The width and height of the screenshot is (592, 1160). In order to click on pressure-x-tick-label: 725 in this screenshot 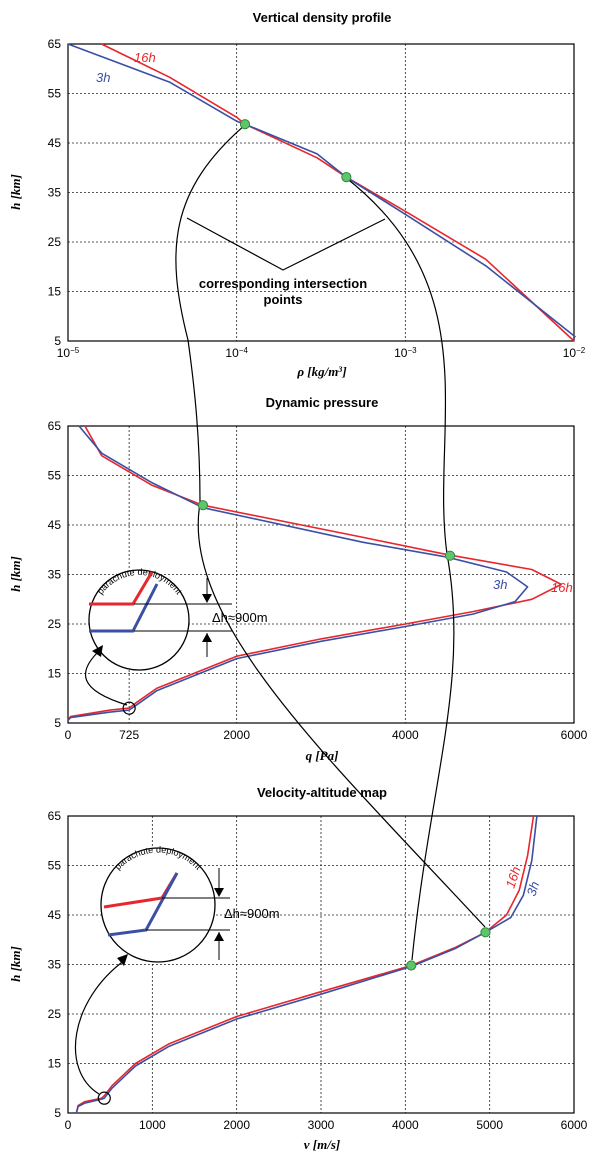, I will do `click(129, 735)`.